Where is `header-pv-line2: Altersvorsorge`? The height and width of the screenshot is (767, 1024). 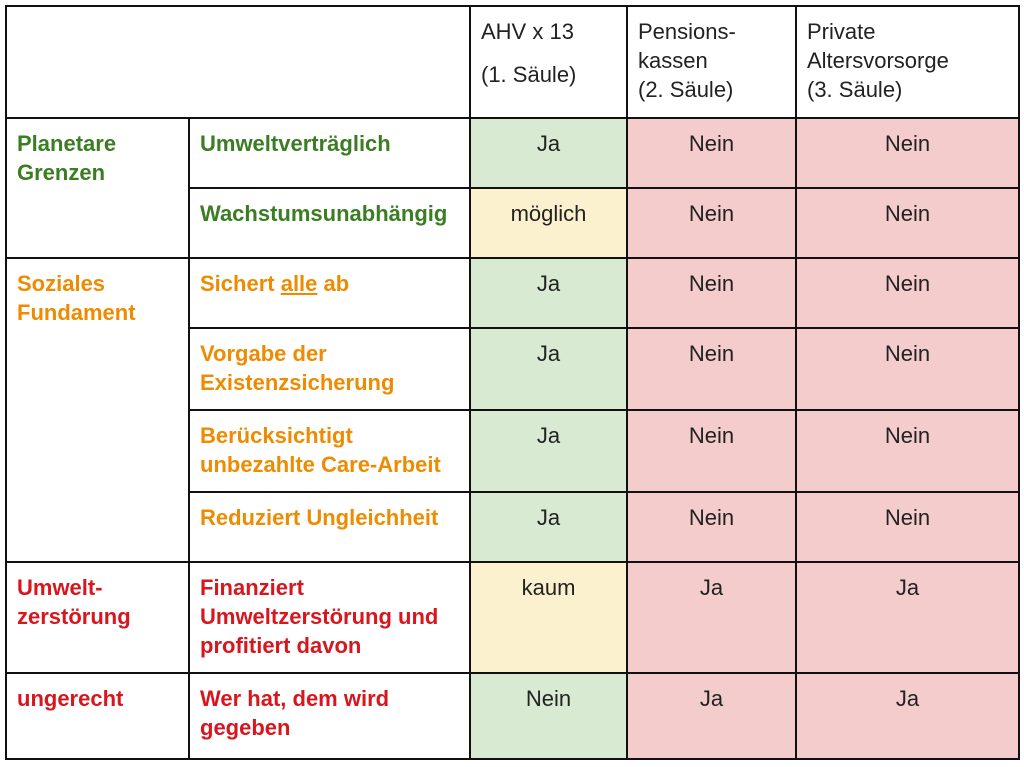 header-pv-line2: Altersvorsorge is located at coordinates (878, 60).